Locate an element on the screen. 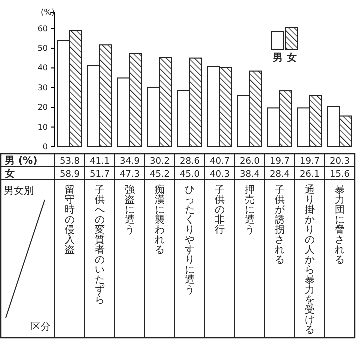 The height and width of the screenshot is (341, 360). data-label: 20.3 is located at coordinates (340, 162).